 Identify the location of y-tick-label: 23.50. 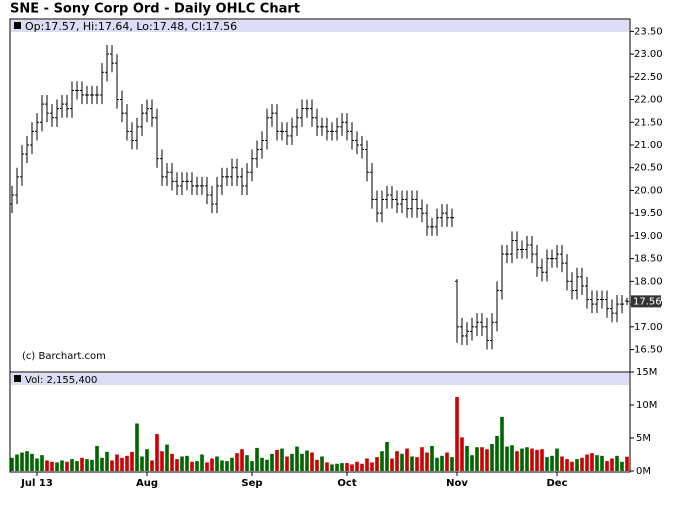
(648, 31).